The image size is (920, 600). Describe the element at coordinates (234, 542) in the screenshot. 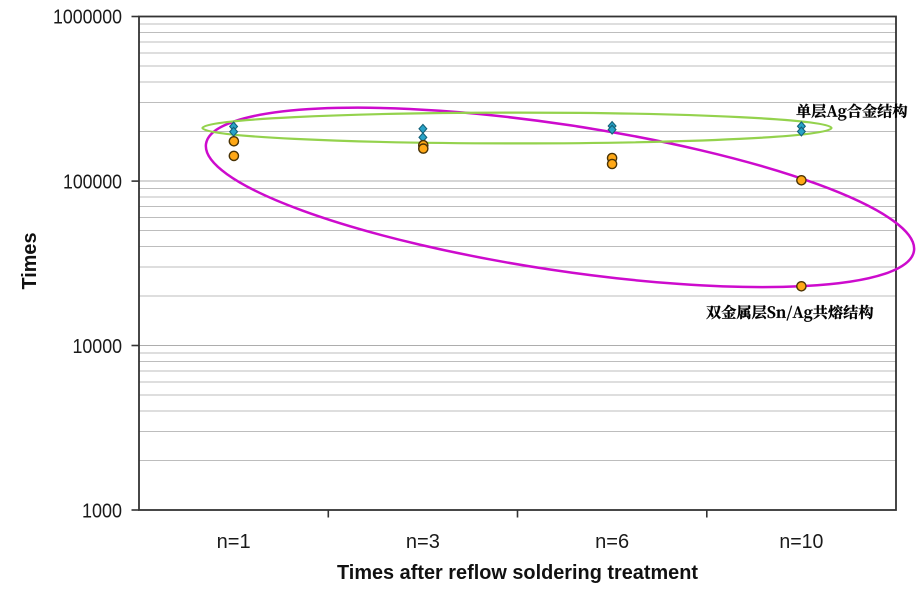

I see `svg-text: n=1` at that location.